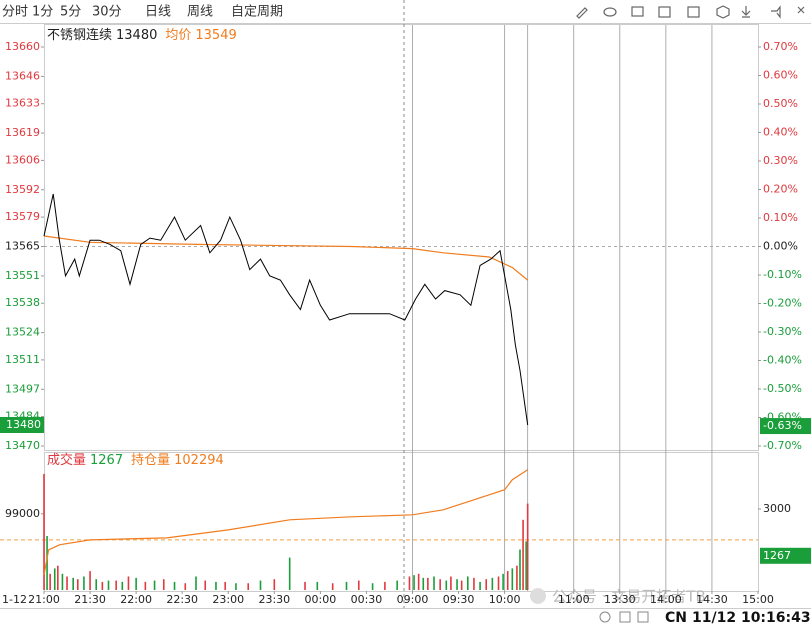 This screenshot has height=627, width=811. I want to click on price-header: 不锈钢连续 13480 均价 13549, so click(142, 35).